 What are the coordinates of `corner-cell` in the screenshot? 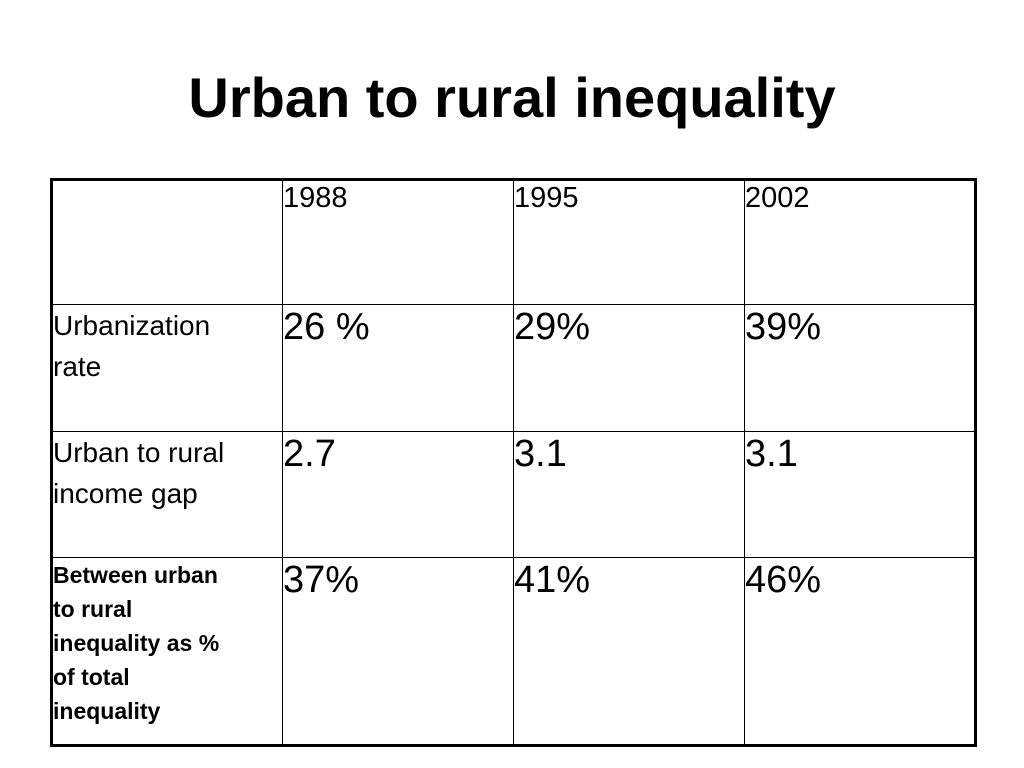 It's located at (167, 242).